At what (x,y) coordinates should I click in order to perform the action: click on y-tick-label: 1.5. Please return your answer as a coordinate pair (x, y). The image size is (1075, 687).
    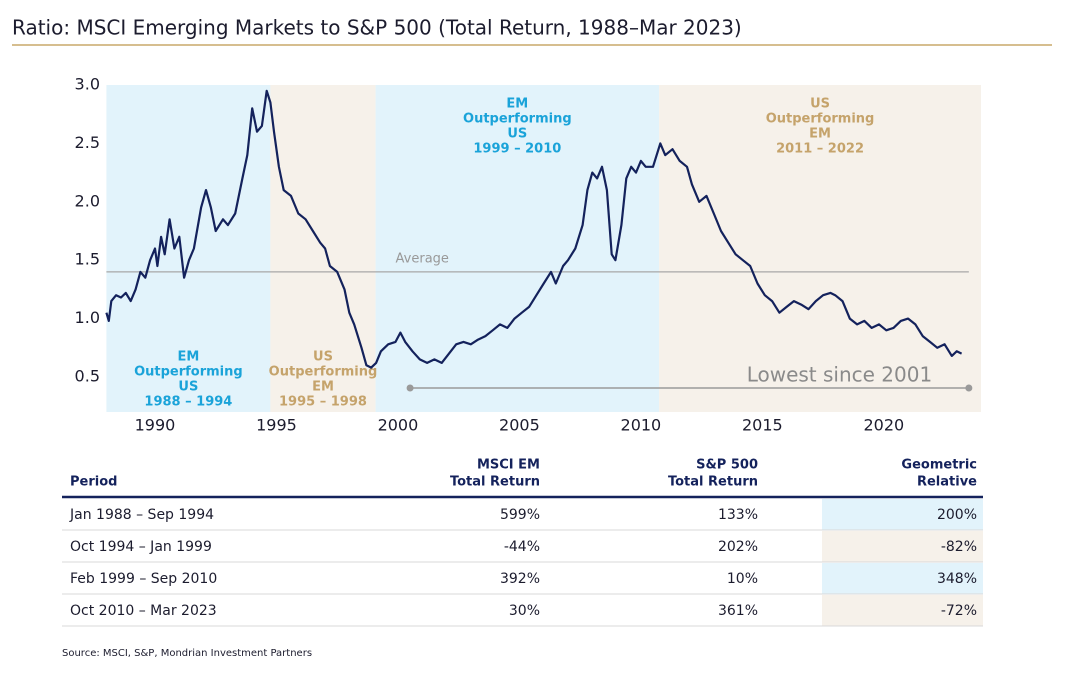
    Looking at the image, I should click on (87, 259).